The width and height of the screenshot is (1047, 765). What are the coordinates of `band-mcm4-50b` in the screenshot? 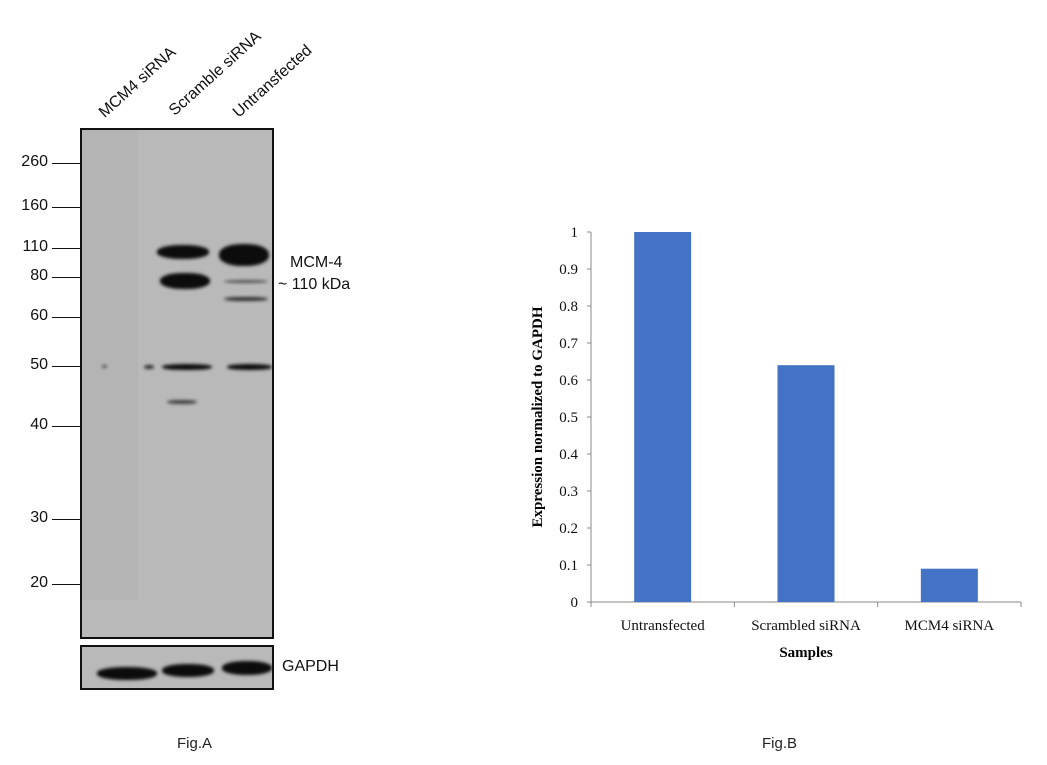 It's located at (149, 367).